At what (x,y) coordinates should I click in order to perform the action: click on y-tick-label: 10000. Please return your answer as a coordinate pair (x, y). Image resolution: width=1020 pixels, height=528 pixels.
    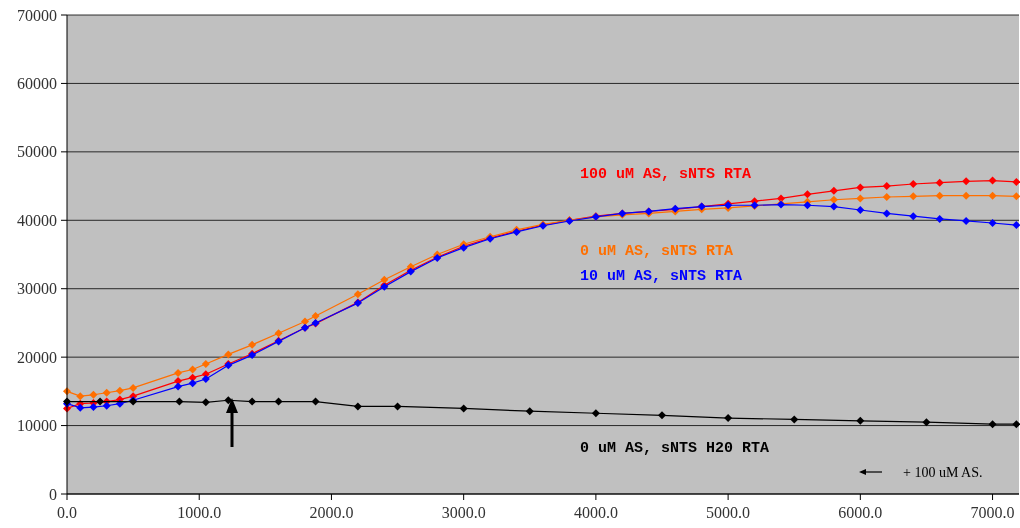
    Looking at the image, I should click on (37, 426).